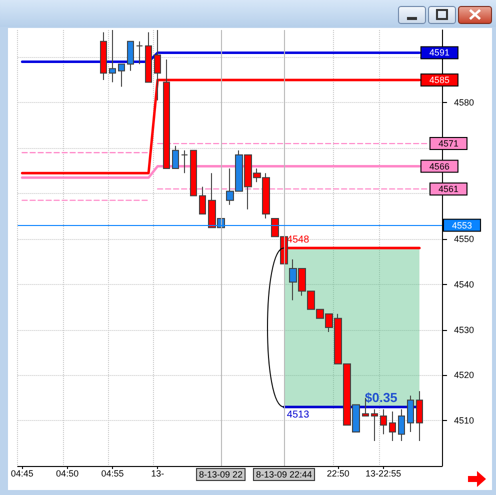  Describe the element at coordinates (384, 473) in the screenshot. I see `x-tick-label: 13-22:55` at that location.